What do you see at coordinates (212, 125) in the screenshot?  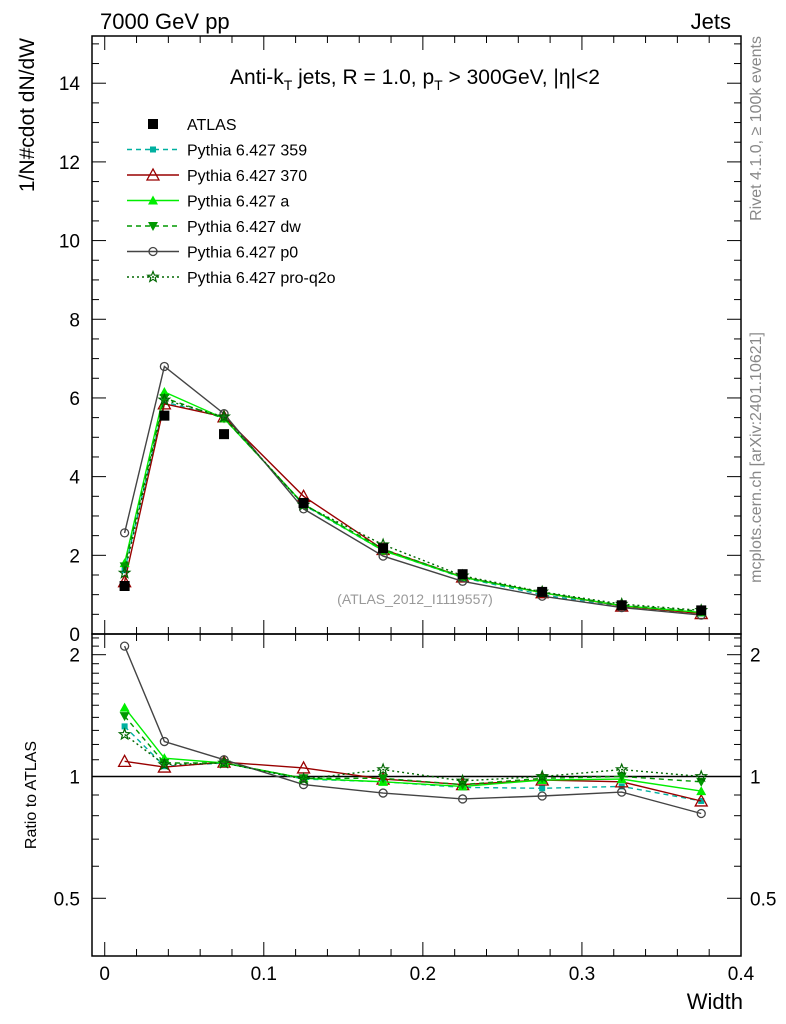 I see `legend-label: ATLAS` at bounding box center [212, 125].